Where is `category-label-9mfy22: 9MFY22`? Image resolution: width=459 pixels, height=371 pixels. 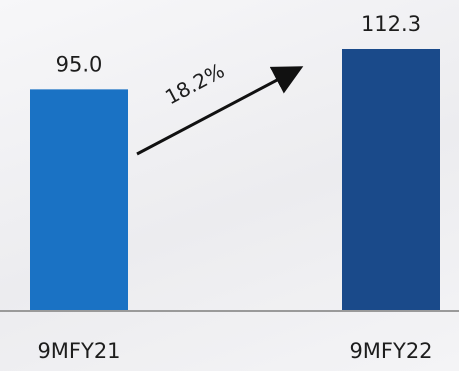
category-label-9mfy22: 9MFY22 is located at coordinates (390, 351).